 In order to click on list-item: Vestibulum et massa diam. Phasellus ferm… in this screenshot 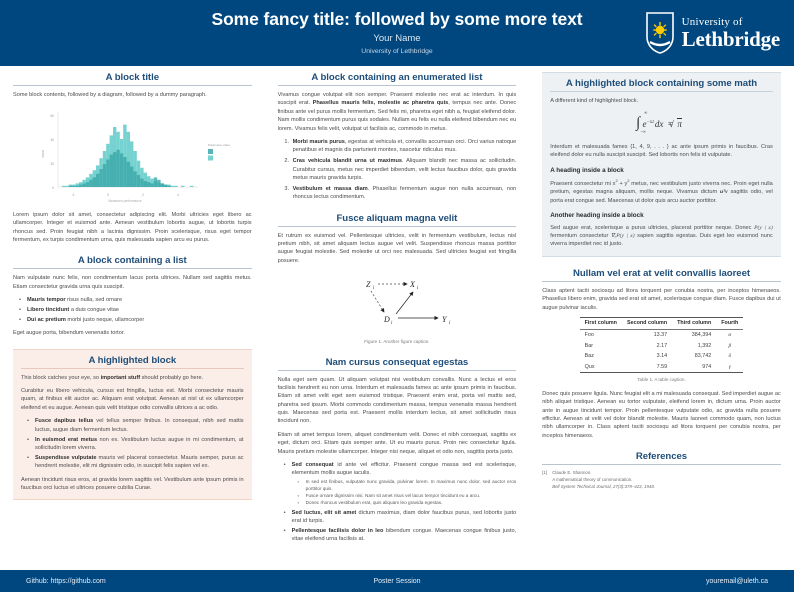, I will do `click(404, 193)`.